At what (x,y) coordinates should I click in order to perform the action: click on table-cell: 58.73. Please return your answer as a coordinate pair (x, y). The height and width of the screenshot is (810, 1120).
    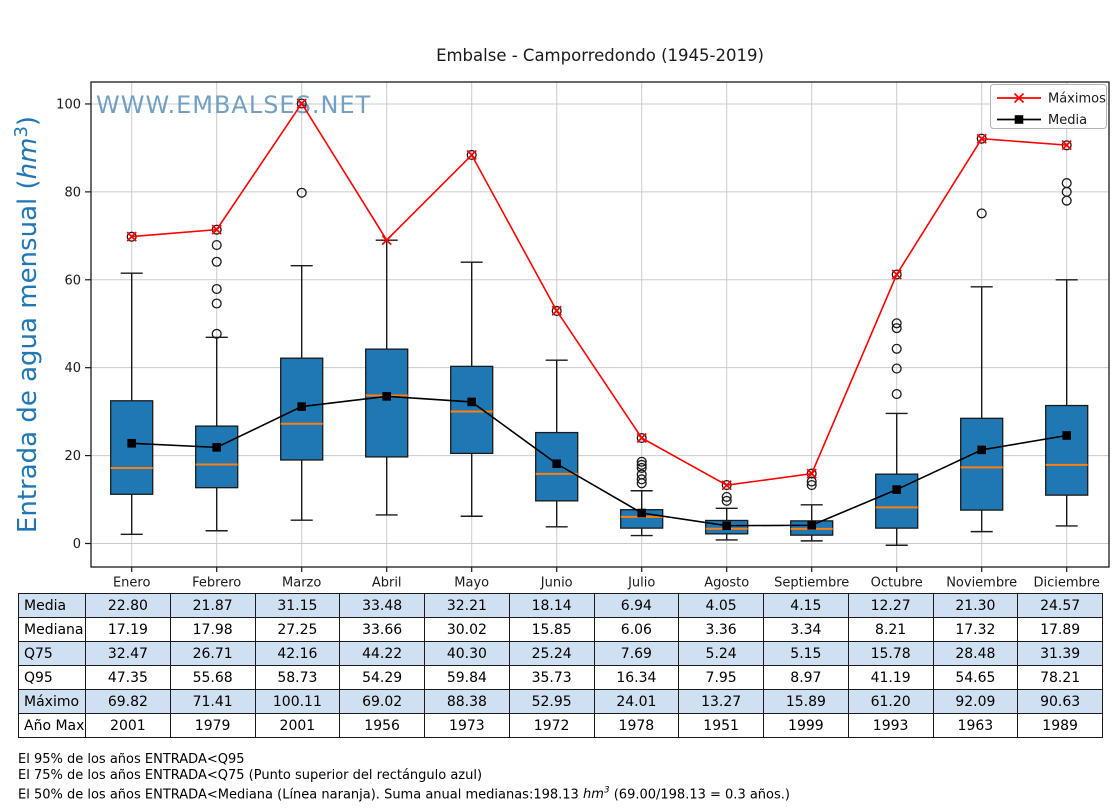
    Looking at the image, I should click on (297, 677).